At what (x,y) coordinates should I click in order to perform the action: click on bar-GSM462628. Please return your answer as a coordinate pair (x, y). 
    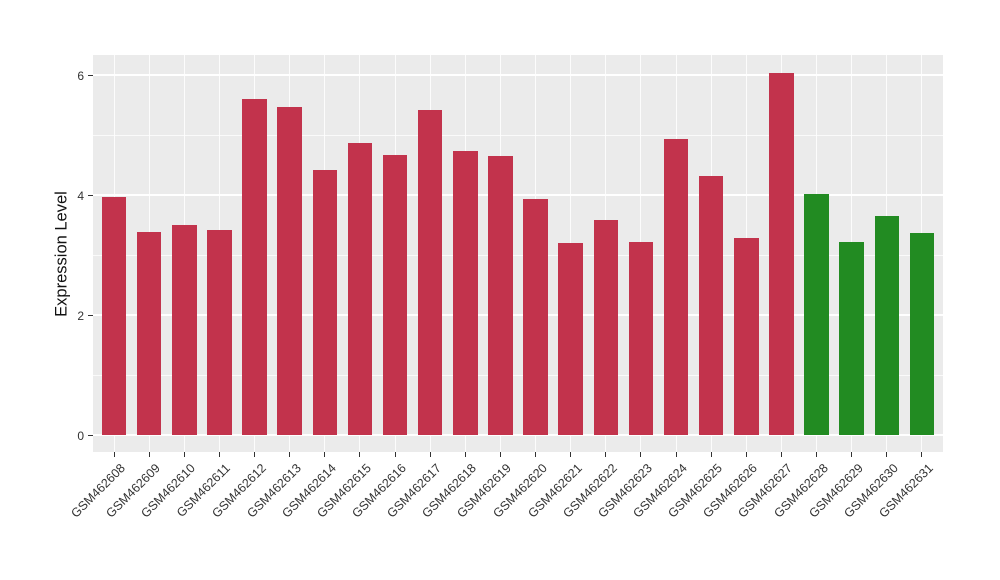
    Looking at the image, I should click on (816, 314).